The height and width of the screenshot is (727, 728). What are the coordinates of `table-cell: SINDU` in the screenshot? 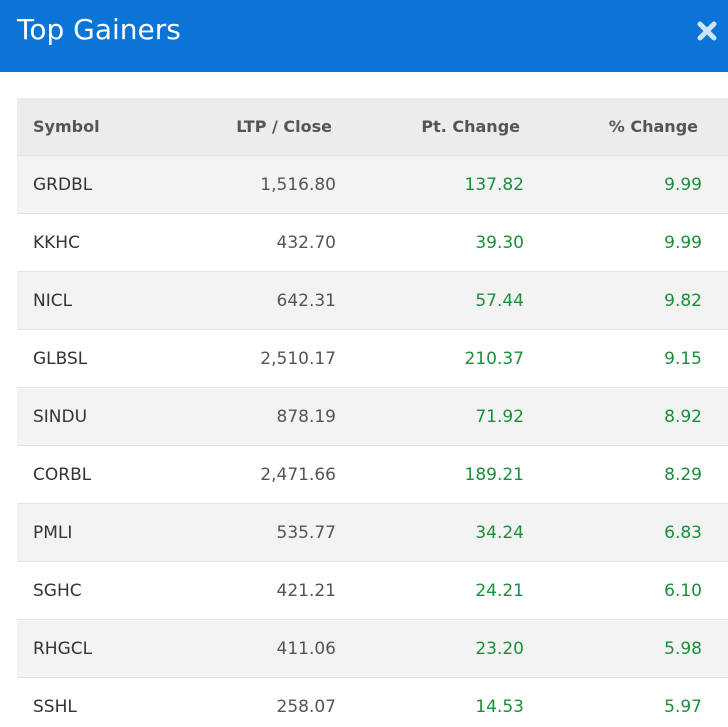 It's located at (60, 417).